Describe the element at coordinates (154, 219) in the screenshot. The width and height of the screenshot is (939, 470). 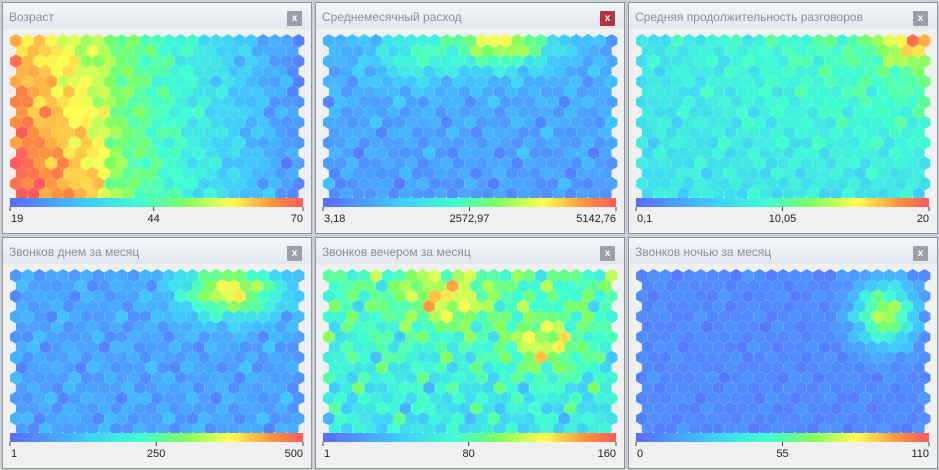
I see `scale-label: 44` at that location.